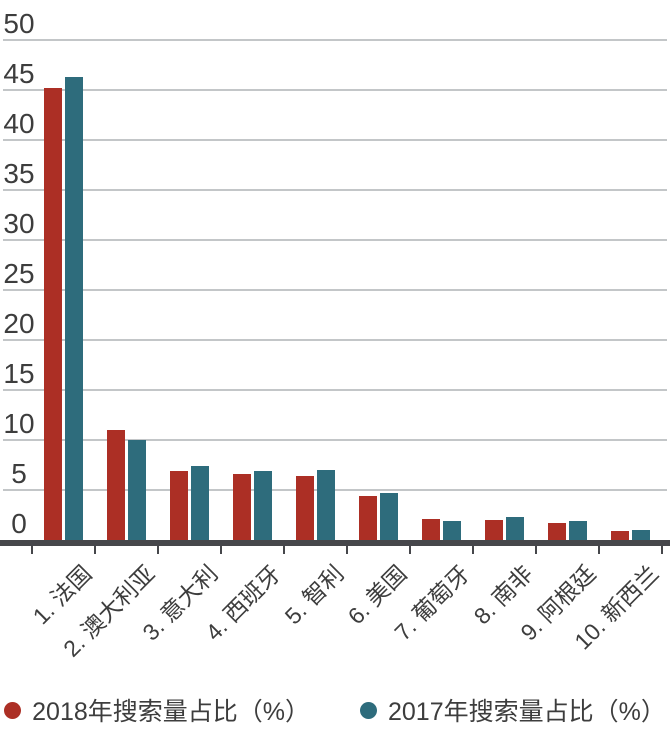  I want to click on legend-item-2018: 2018年搜索量占比（%）, so click(157, 710).